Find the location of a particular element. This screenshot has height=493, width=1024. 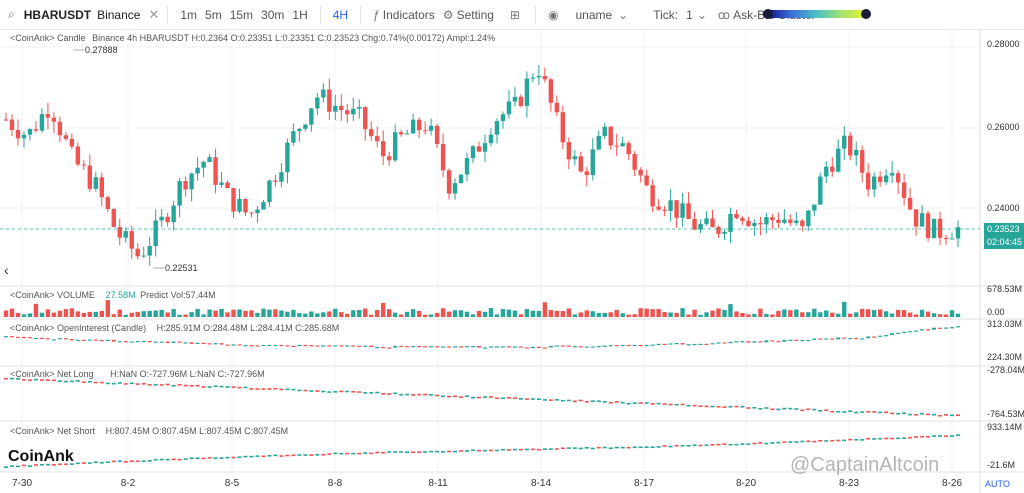

tick-select: 1 ⌄ is located at coordinates (698, 15).